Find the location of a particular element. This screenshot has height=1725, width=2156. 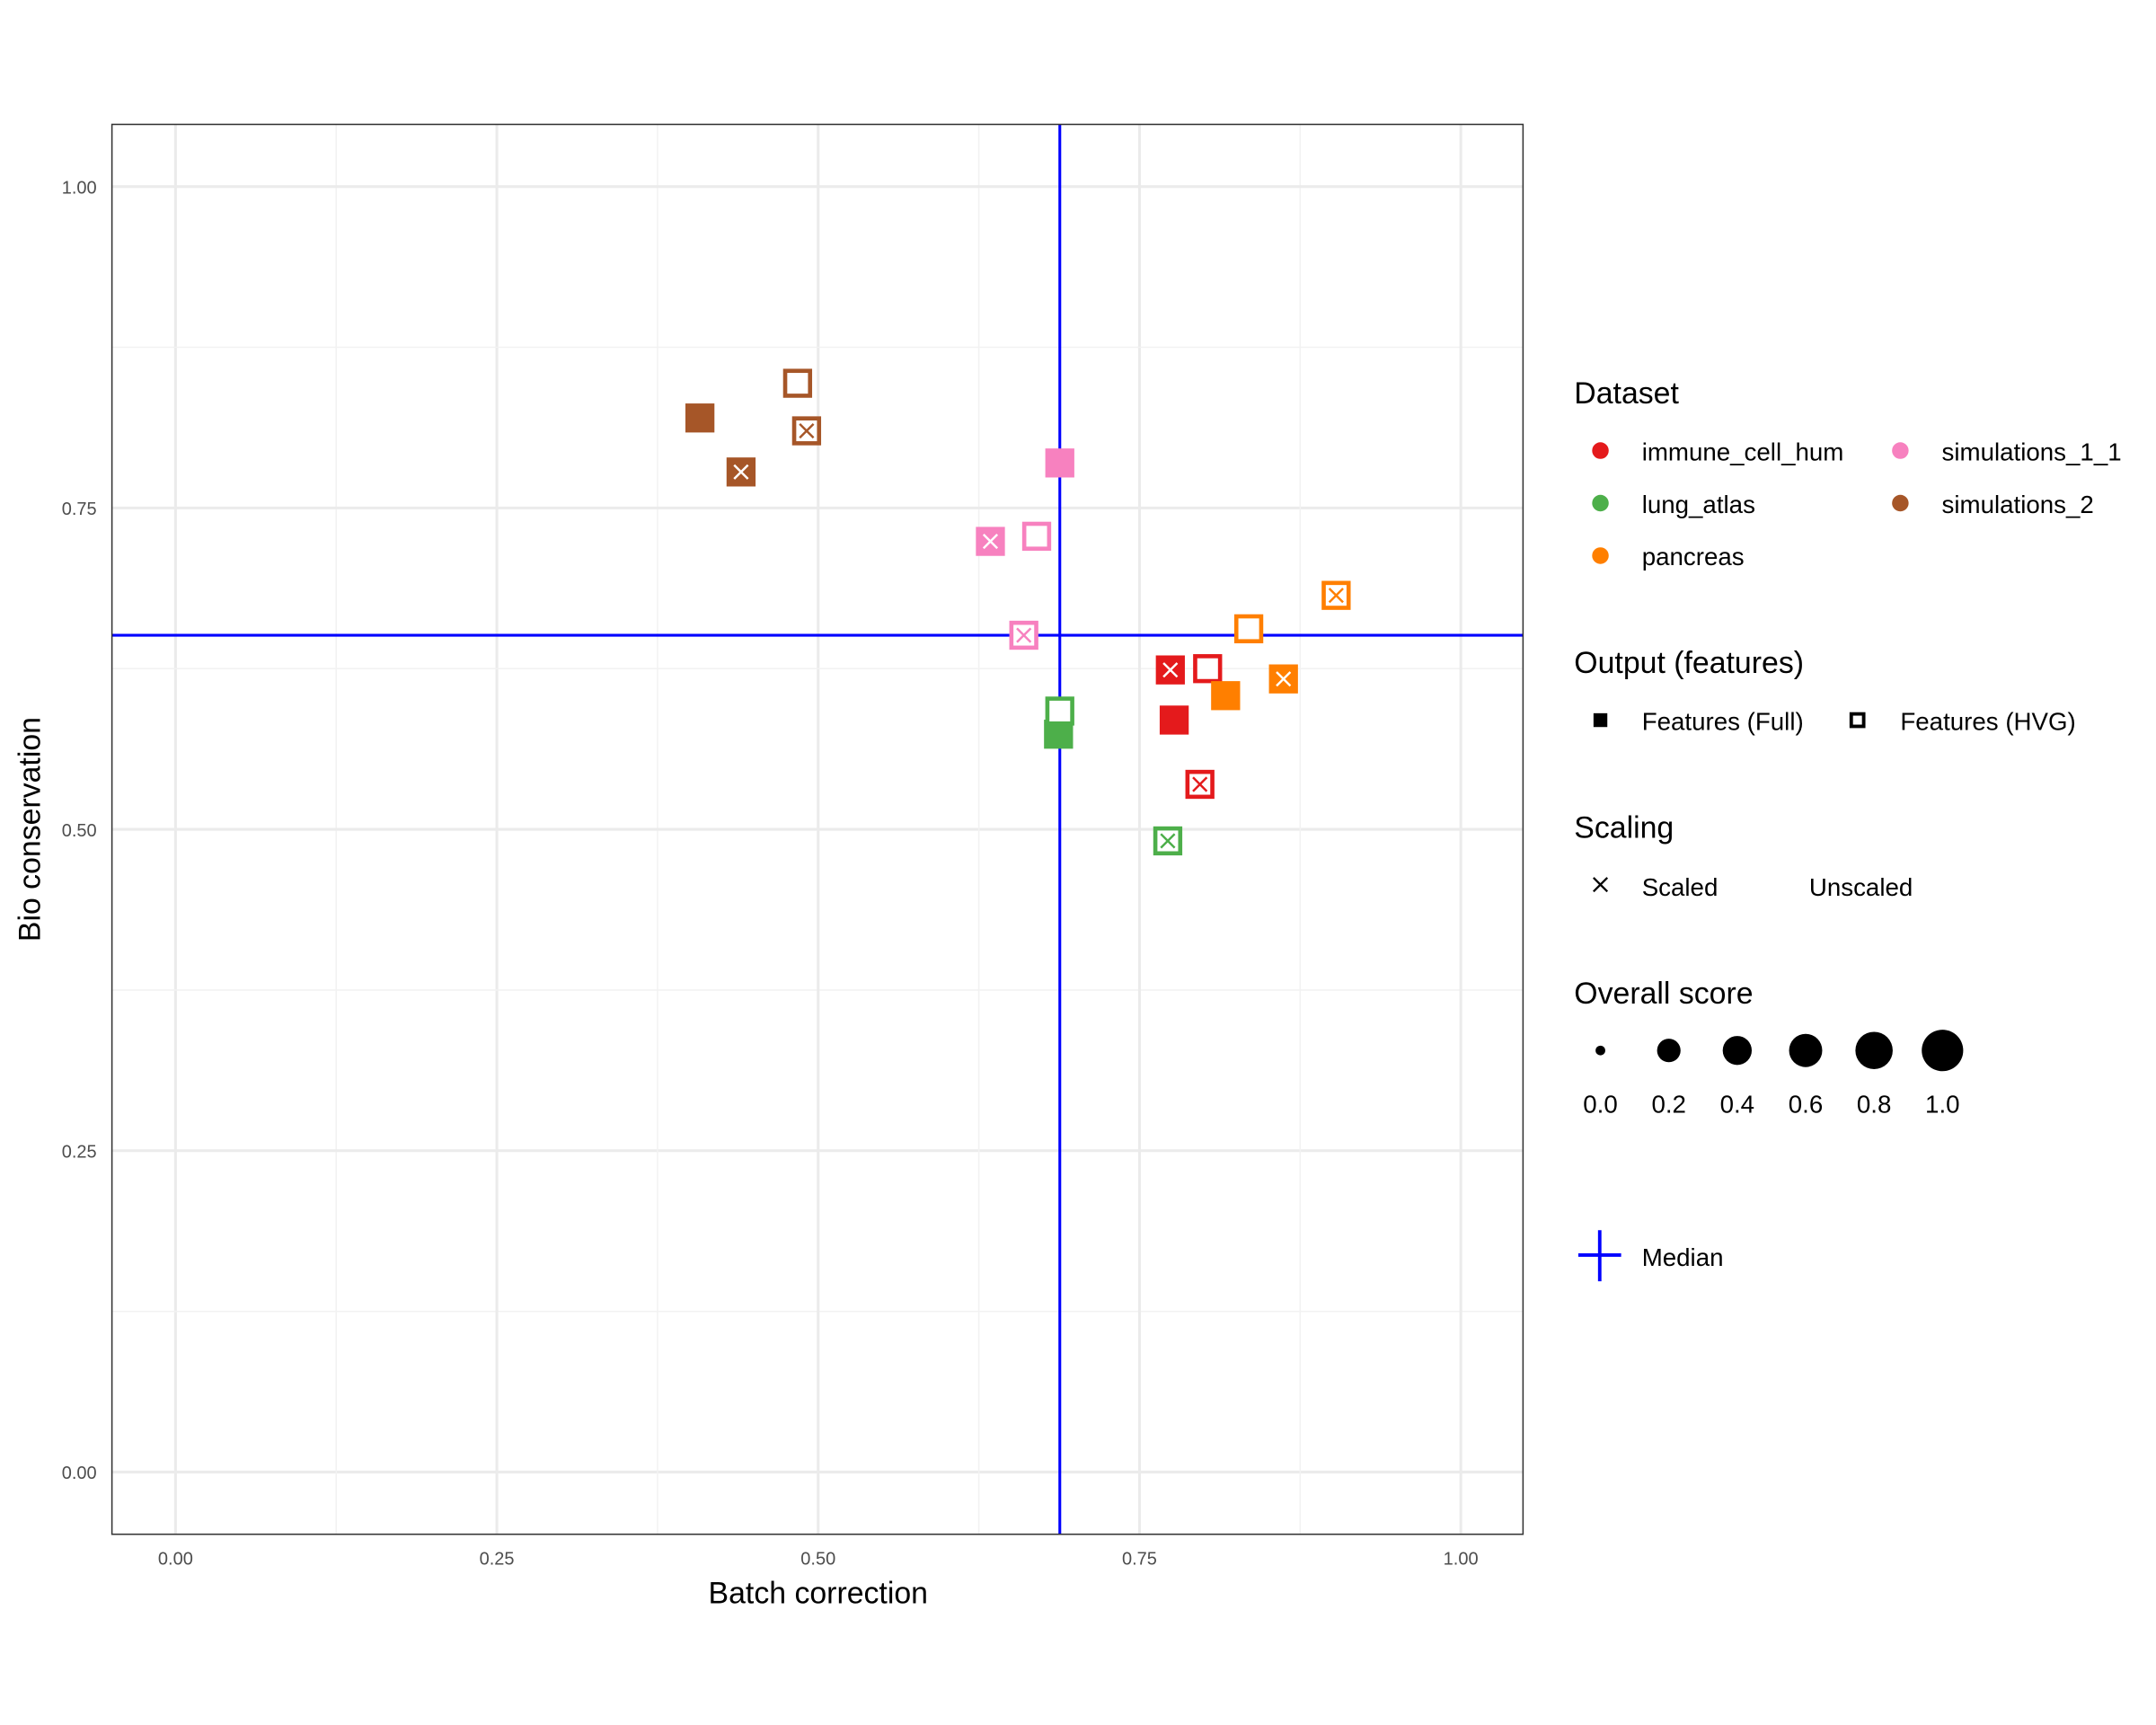

legend-title-output: Output (features) is located at coordinates (1689, 663).